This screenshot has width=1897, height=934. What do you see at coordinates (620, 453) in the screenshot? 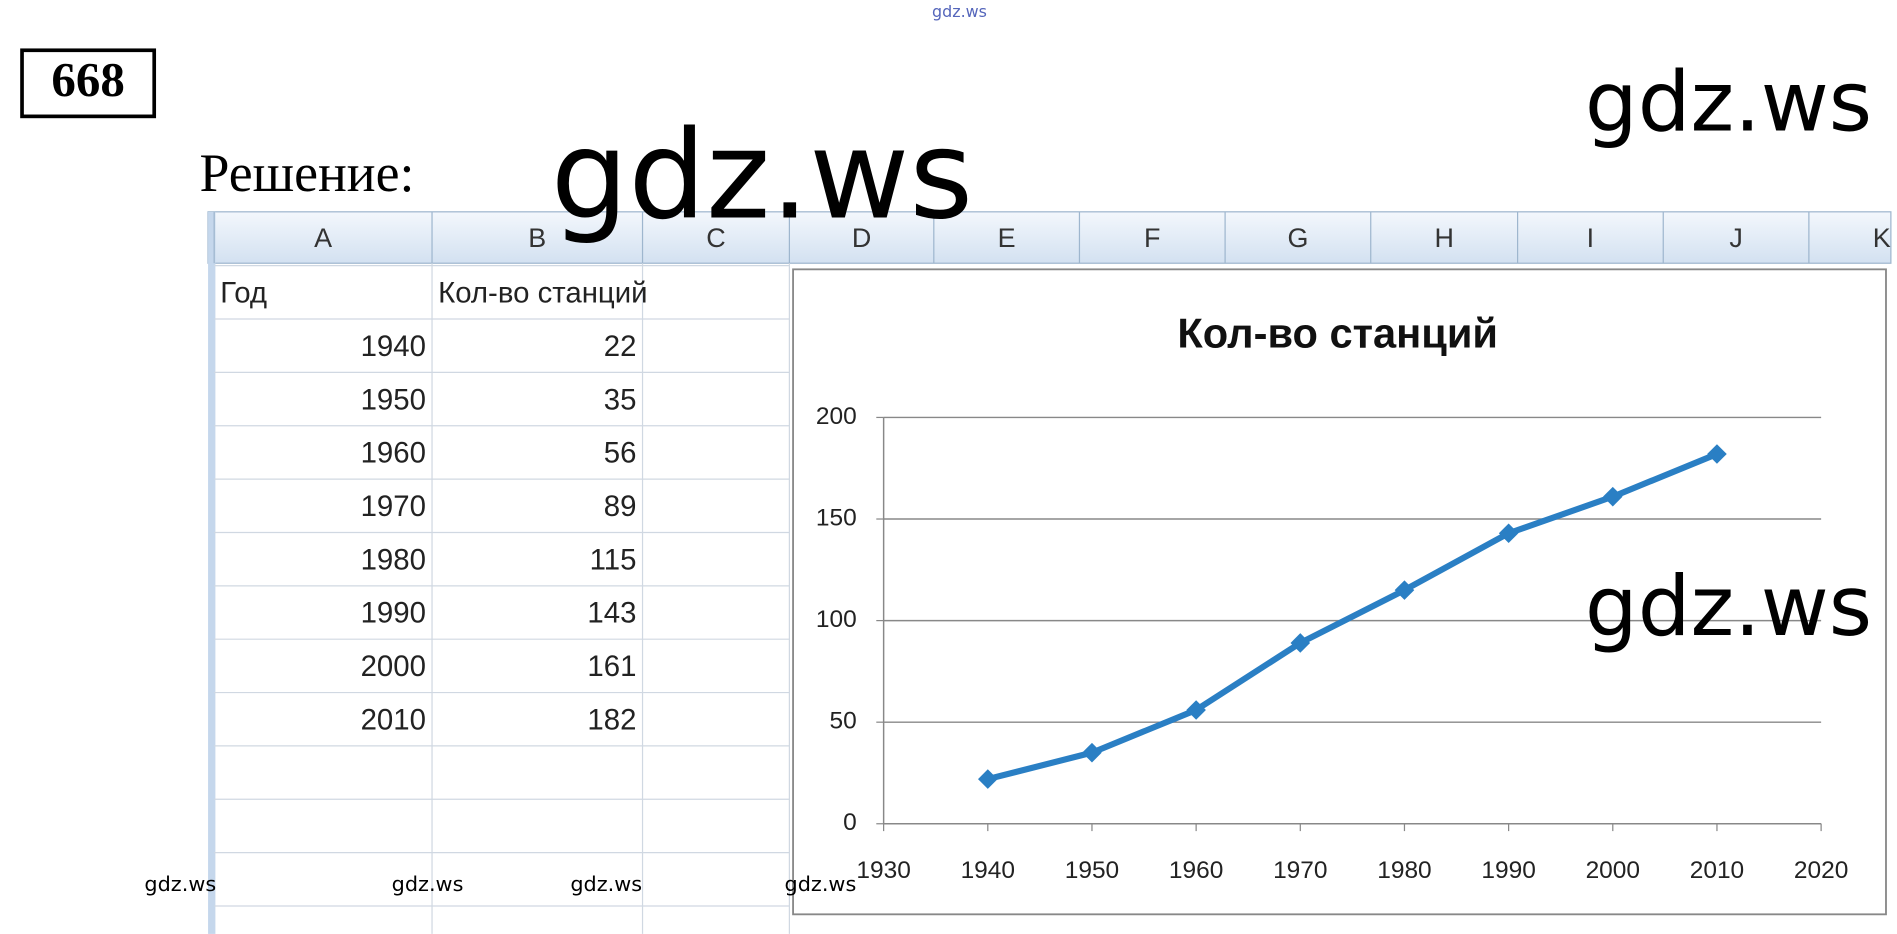
I see `table-cell: 56` at bounding box center [620, 453].